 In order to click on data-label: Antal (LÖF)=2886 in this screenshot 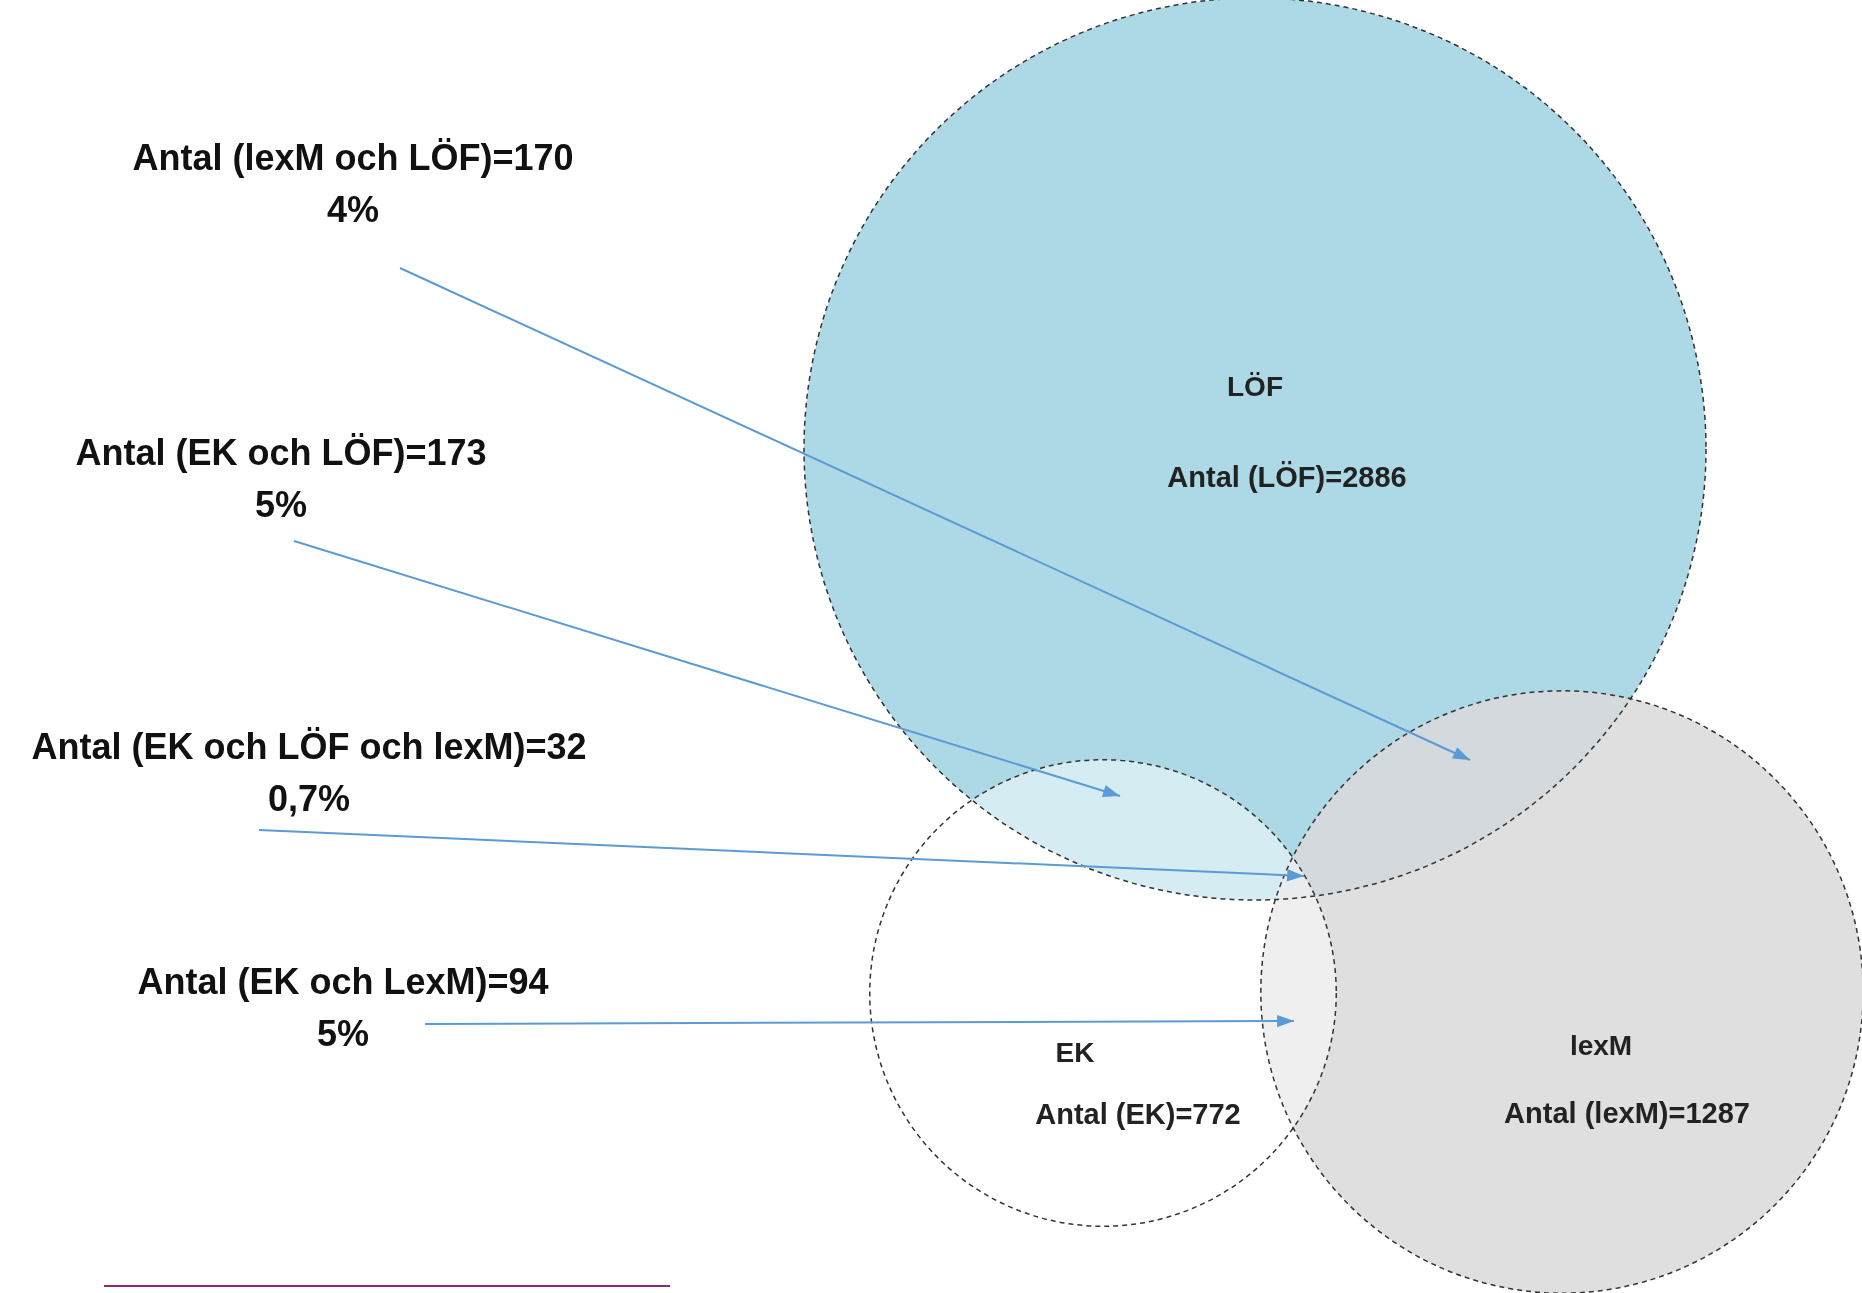, I will do `click(1287, 477)`.